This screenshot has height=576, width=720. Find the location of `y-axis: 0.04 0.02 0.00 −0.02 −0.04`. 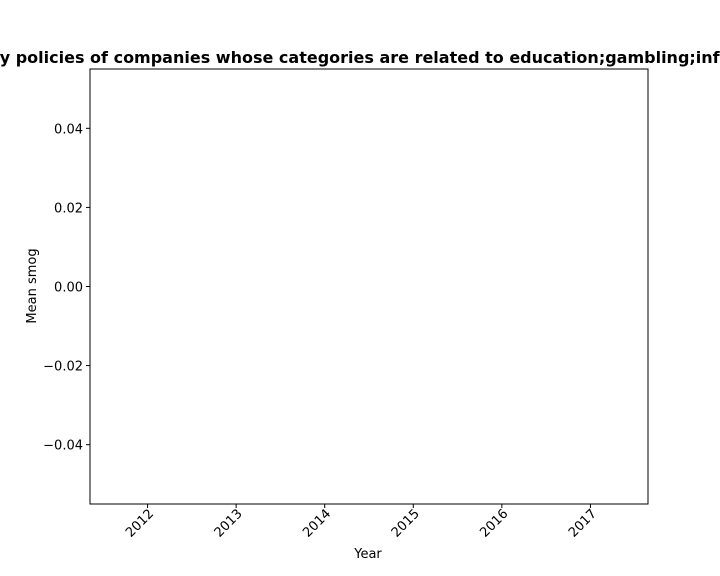

y-axis: 0.04 0.02 0.00 −0.02 −0.04 is located at coordinates (66, 288).